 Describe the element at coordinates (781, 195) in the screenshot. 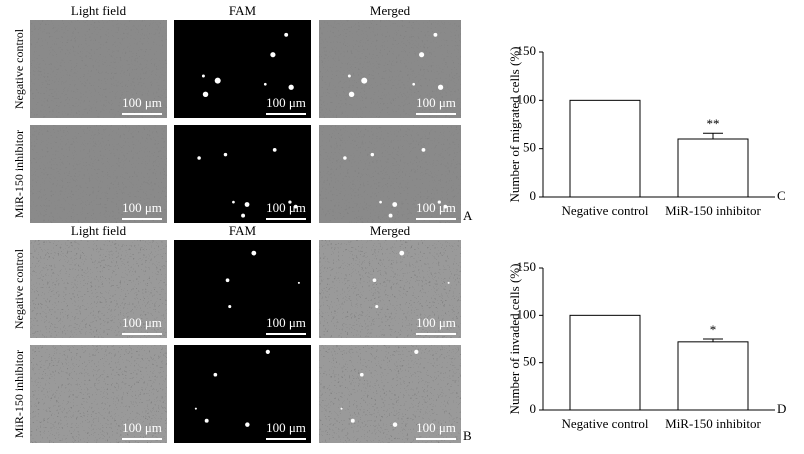

I see `panel-label: C` at that location.